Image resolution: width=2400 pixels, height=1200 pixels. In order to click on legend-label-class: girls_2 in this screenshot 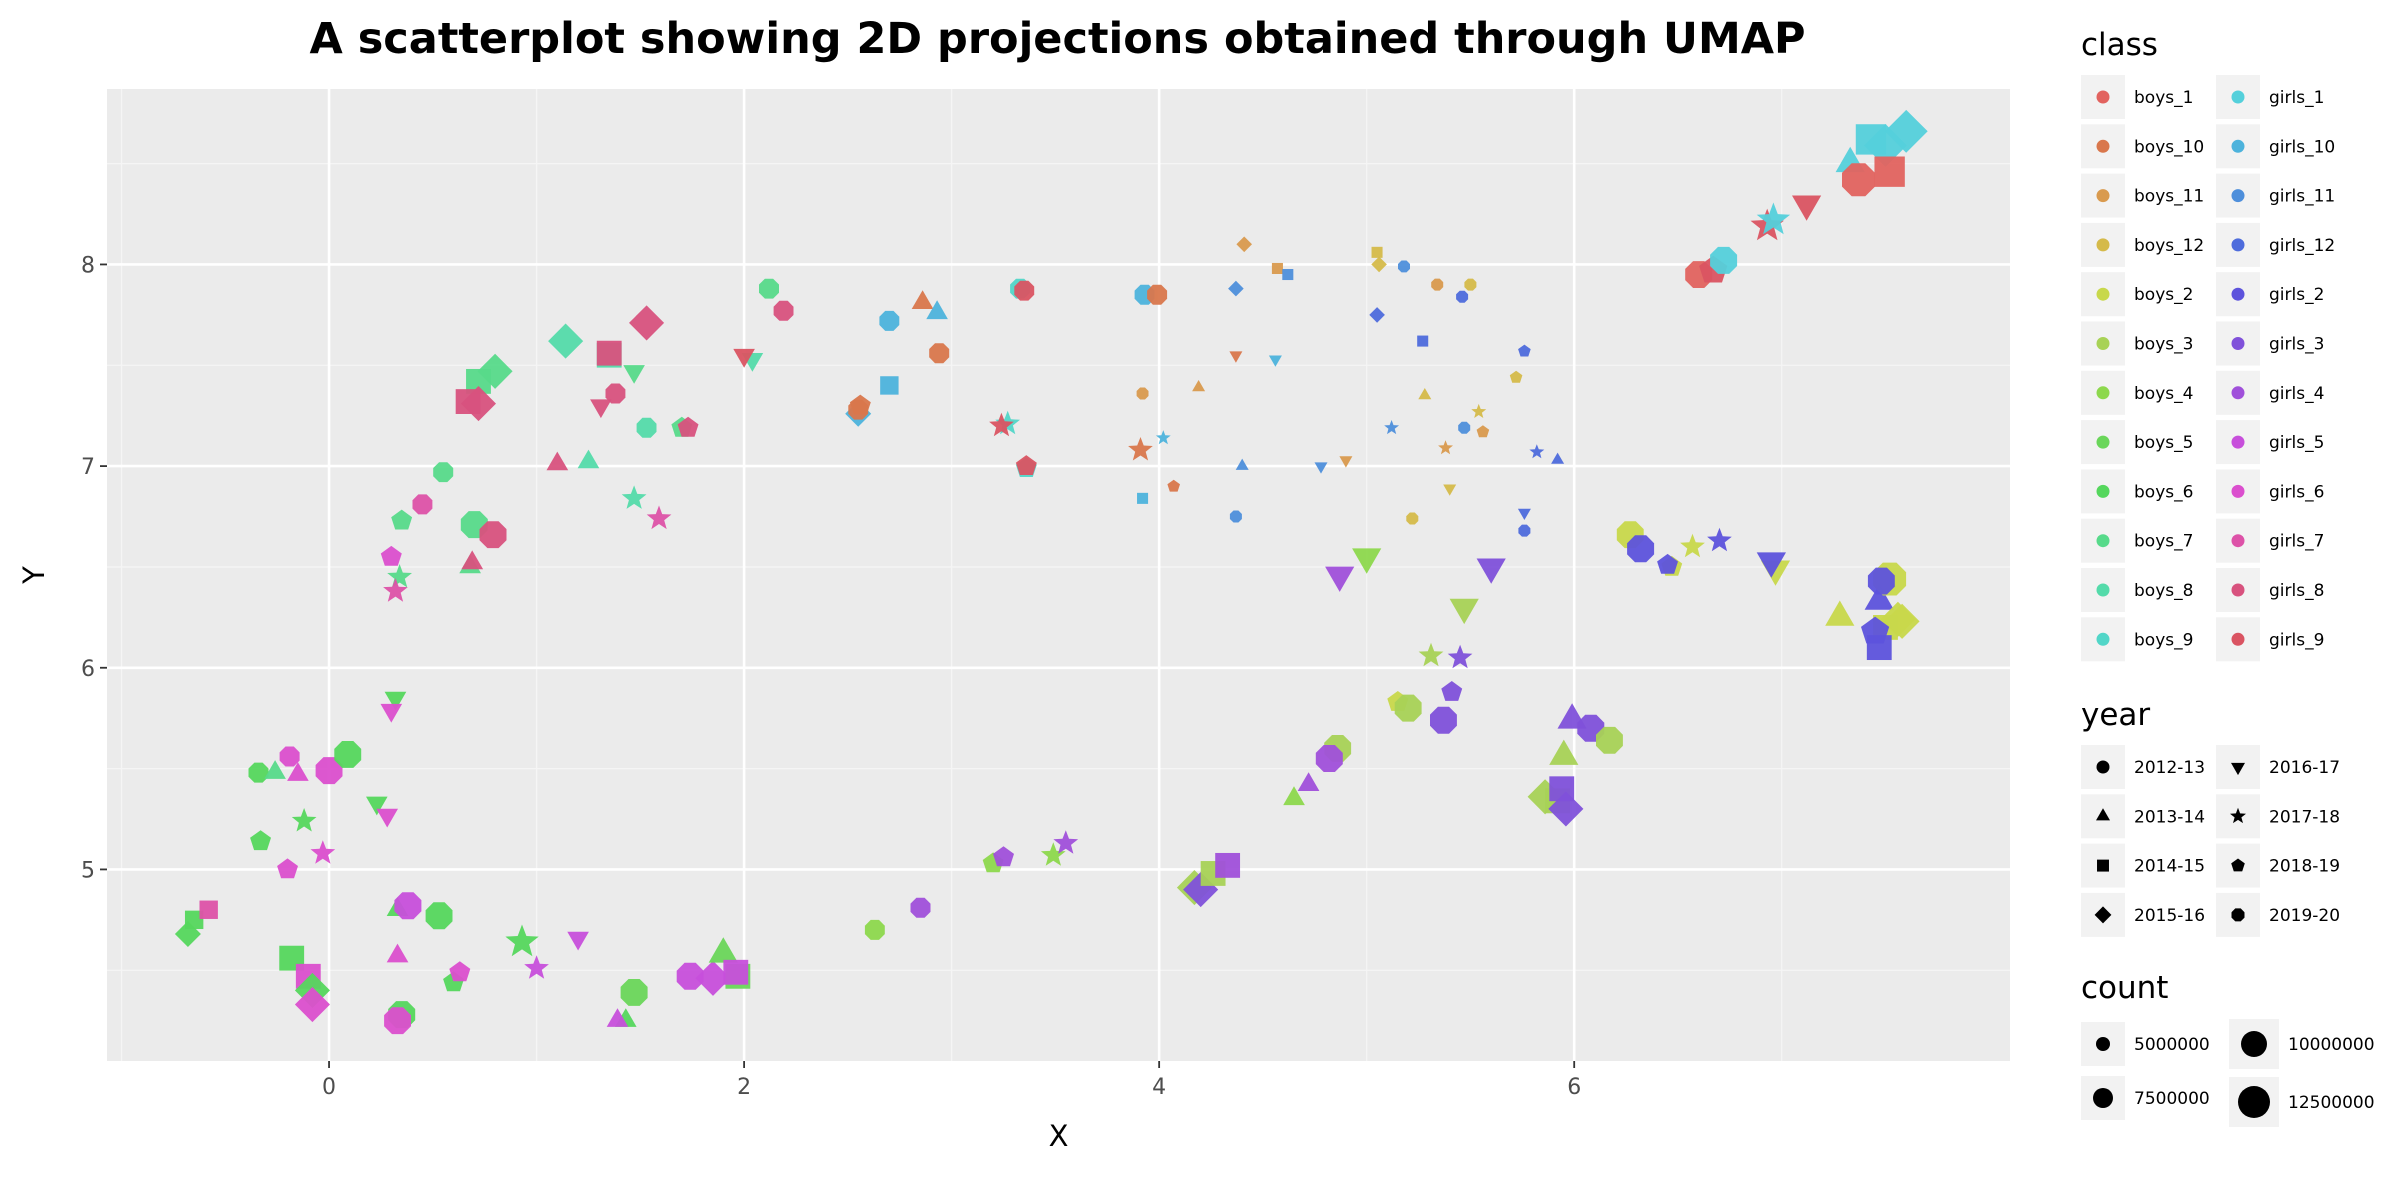, I will do `click(2296, 295)`.